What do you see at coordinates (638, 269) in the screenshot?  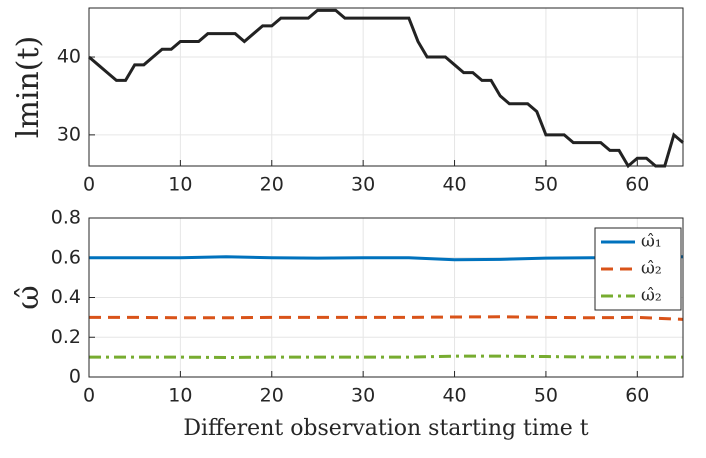 I see `legend: ω̂₁ ω̂₂ ω̂₂` at bounding box center [638, 269].